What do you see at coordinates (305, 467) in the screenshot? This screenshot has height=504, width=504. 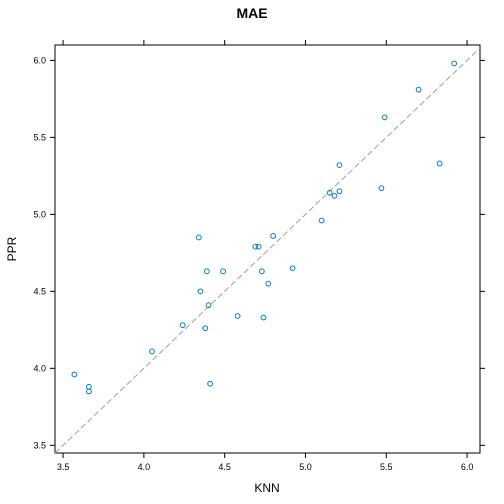 I see `x-tick-label: 5.0` at bounding box center [305, 467].